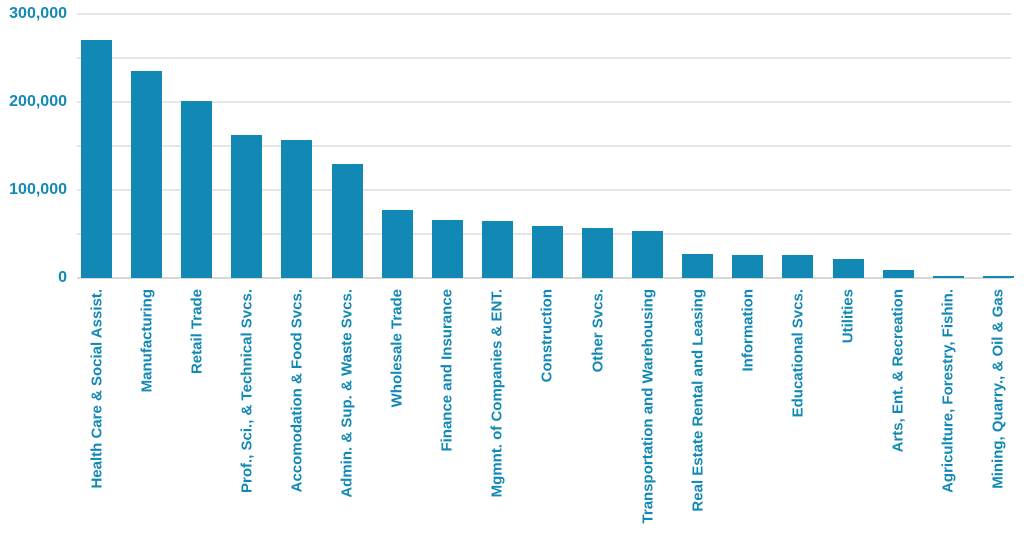 The width and height of the screenshot is (1024, 536). I want to click on y-tick-label: 0, so click(62, 277).